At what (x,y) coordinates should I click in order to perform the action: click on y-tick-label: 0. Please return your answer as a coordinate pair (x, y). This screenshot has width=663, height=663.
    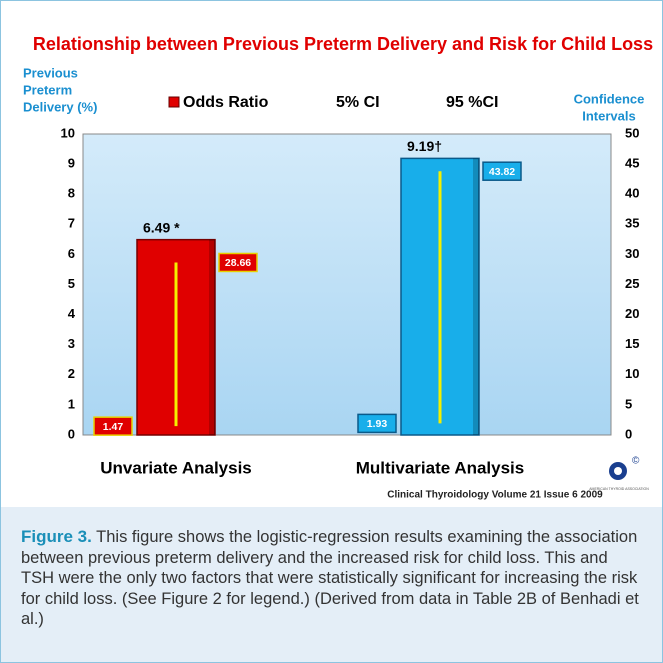
    Looking at the image, I should click on (71, 433).